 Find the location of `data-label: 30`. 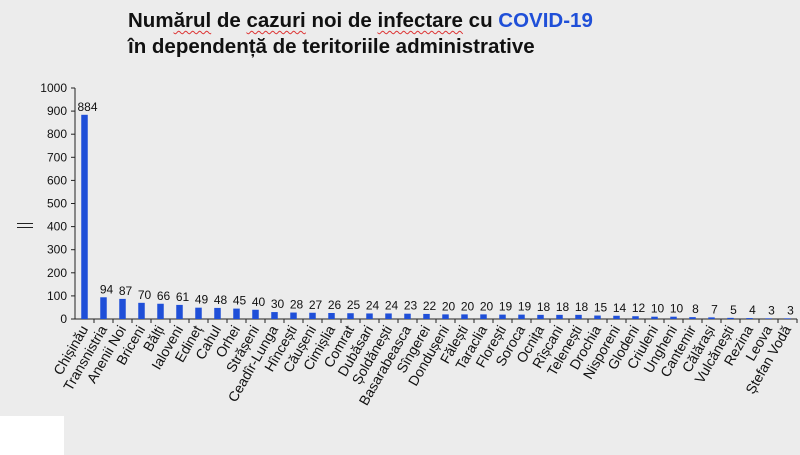

data-label: 30 is located at coordinates (278, 304).